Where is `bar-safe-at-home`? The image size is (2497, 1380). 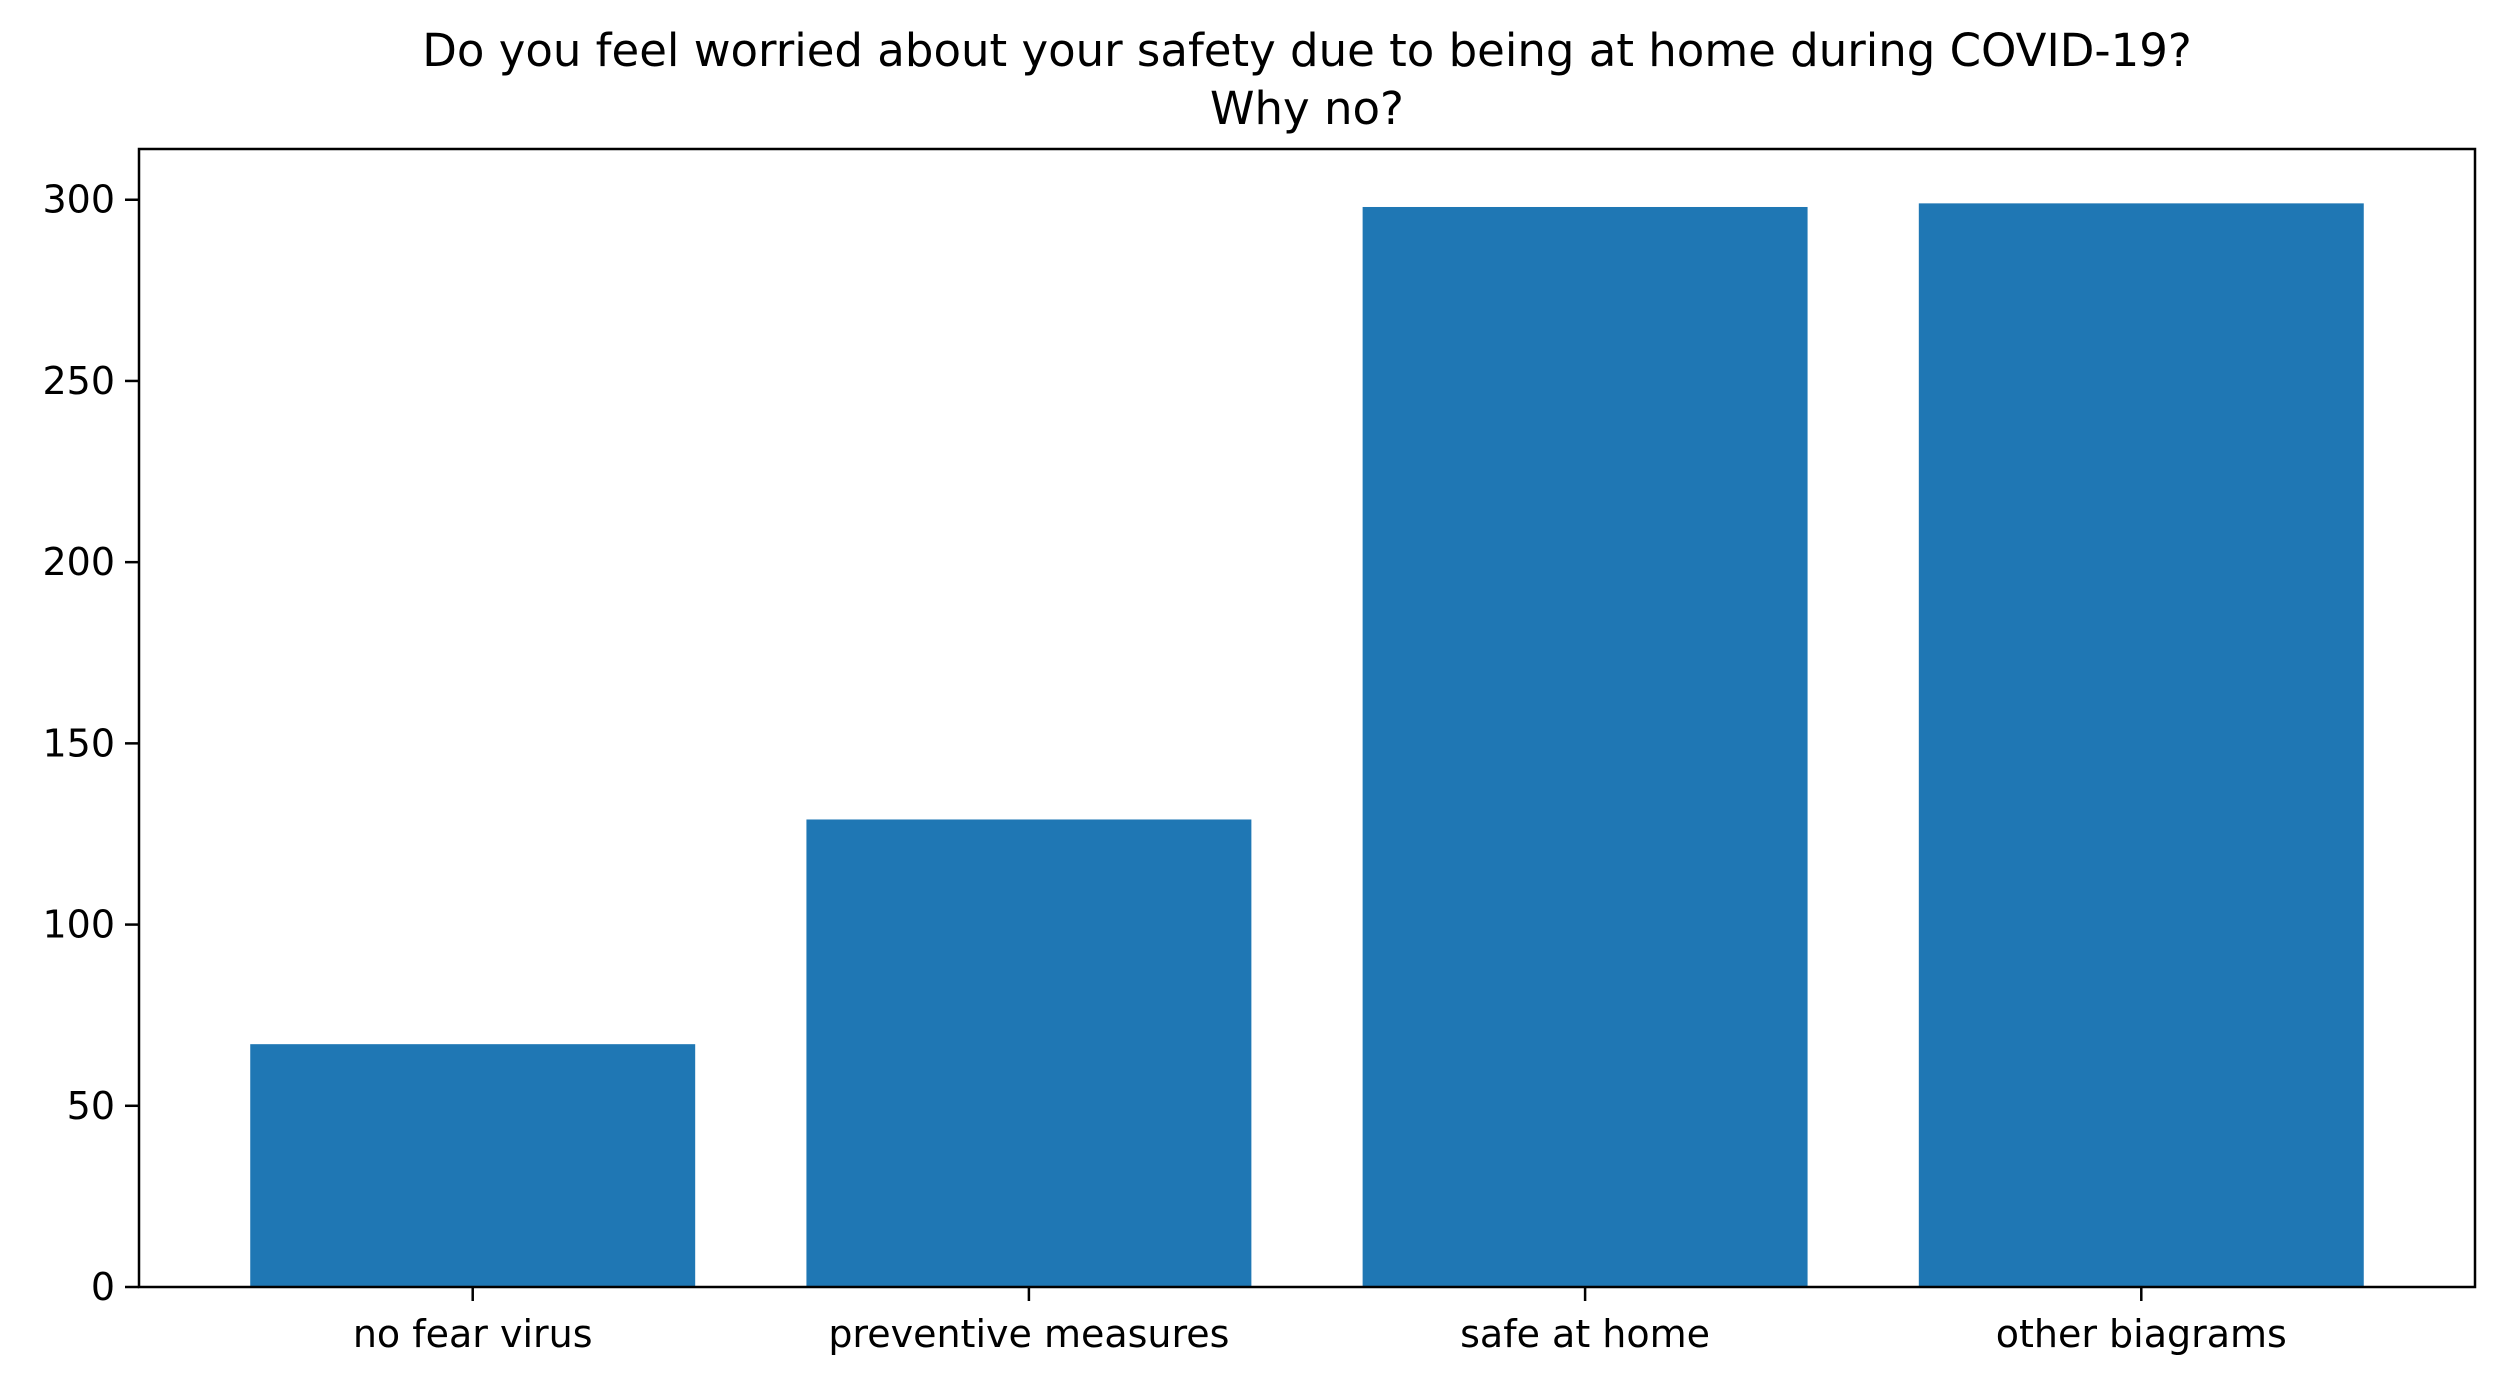
bar-safe-at-home is located at coordinates (1585, 746).